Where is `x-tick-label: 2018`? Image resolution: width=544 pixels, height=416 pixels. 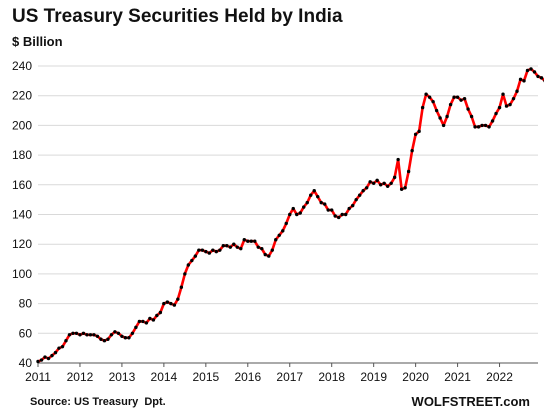
x-tick-label: 2018 is located at coordinates (331, 377).